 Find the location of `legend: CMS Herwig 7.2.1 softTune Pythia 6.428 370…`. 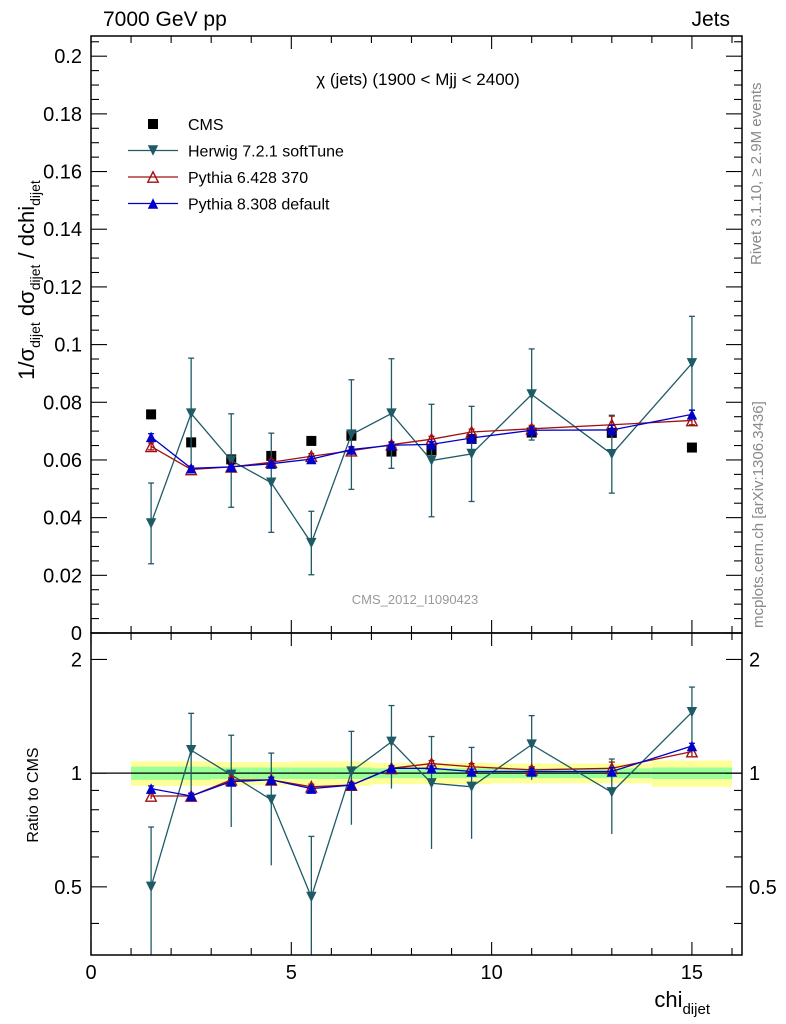

legend: CMS Herwig 7.2.1 softTune Pythia 6.428 370… is located at coordinates (236, 165).